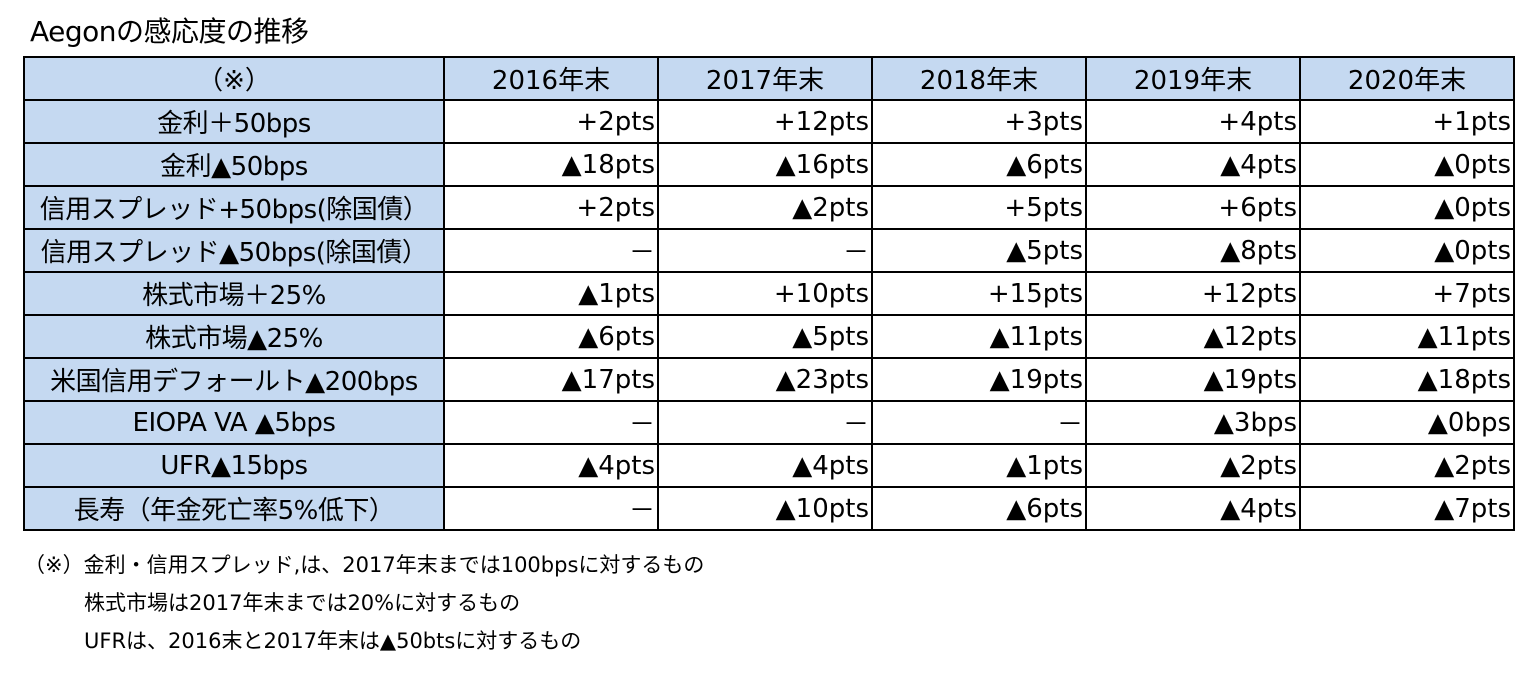 This screenshot has height=678, width=1539. What do you see at coordinates (551, 78) in the screenshot?
I see `column-header-2016: 2016年末` at bounding box center [551, 78].